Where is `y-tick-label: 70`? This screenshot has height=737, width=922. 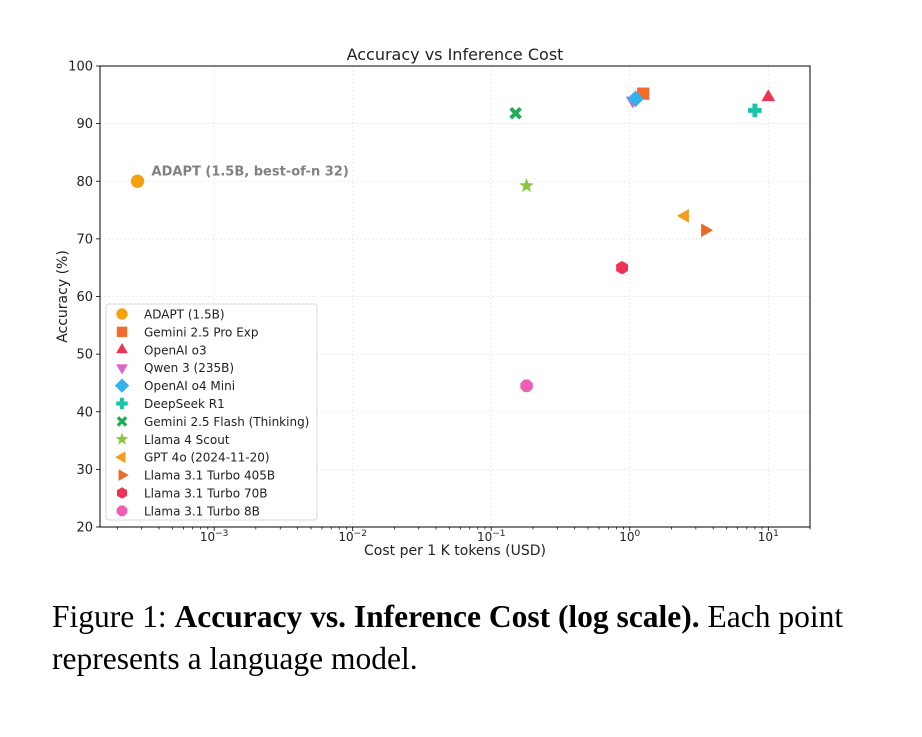 y-tick-label: 70 is located at coordinates (84, 239).